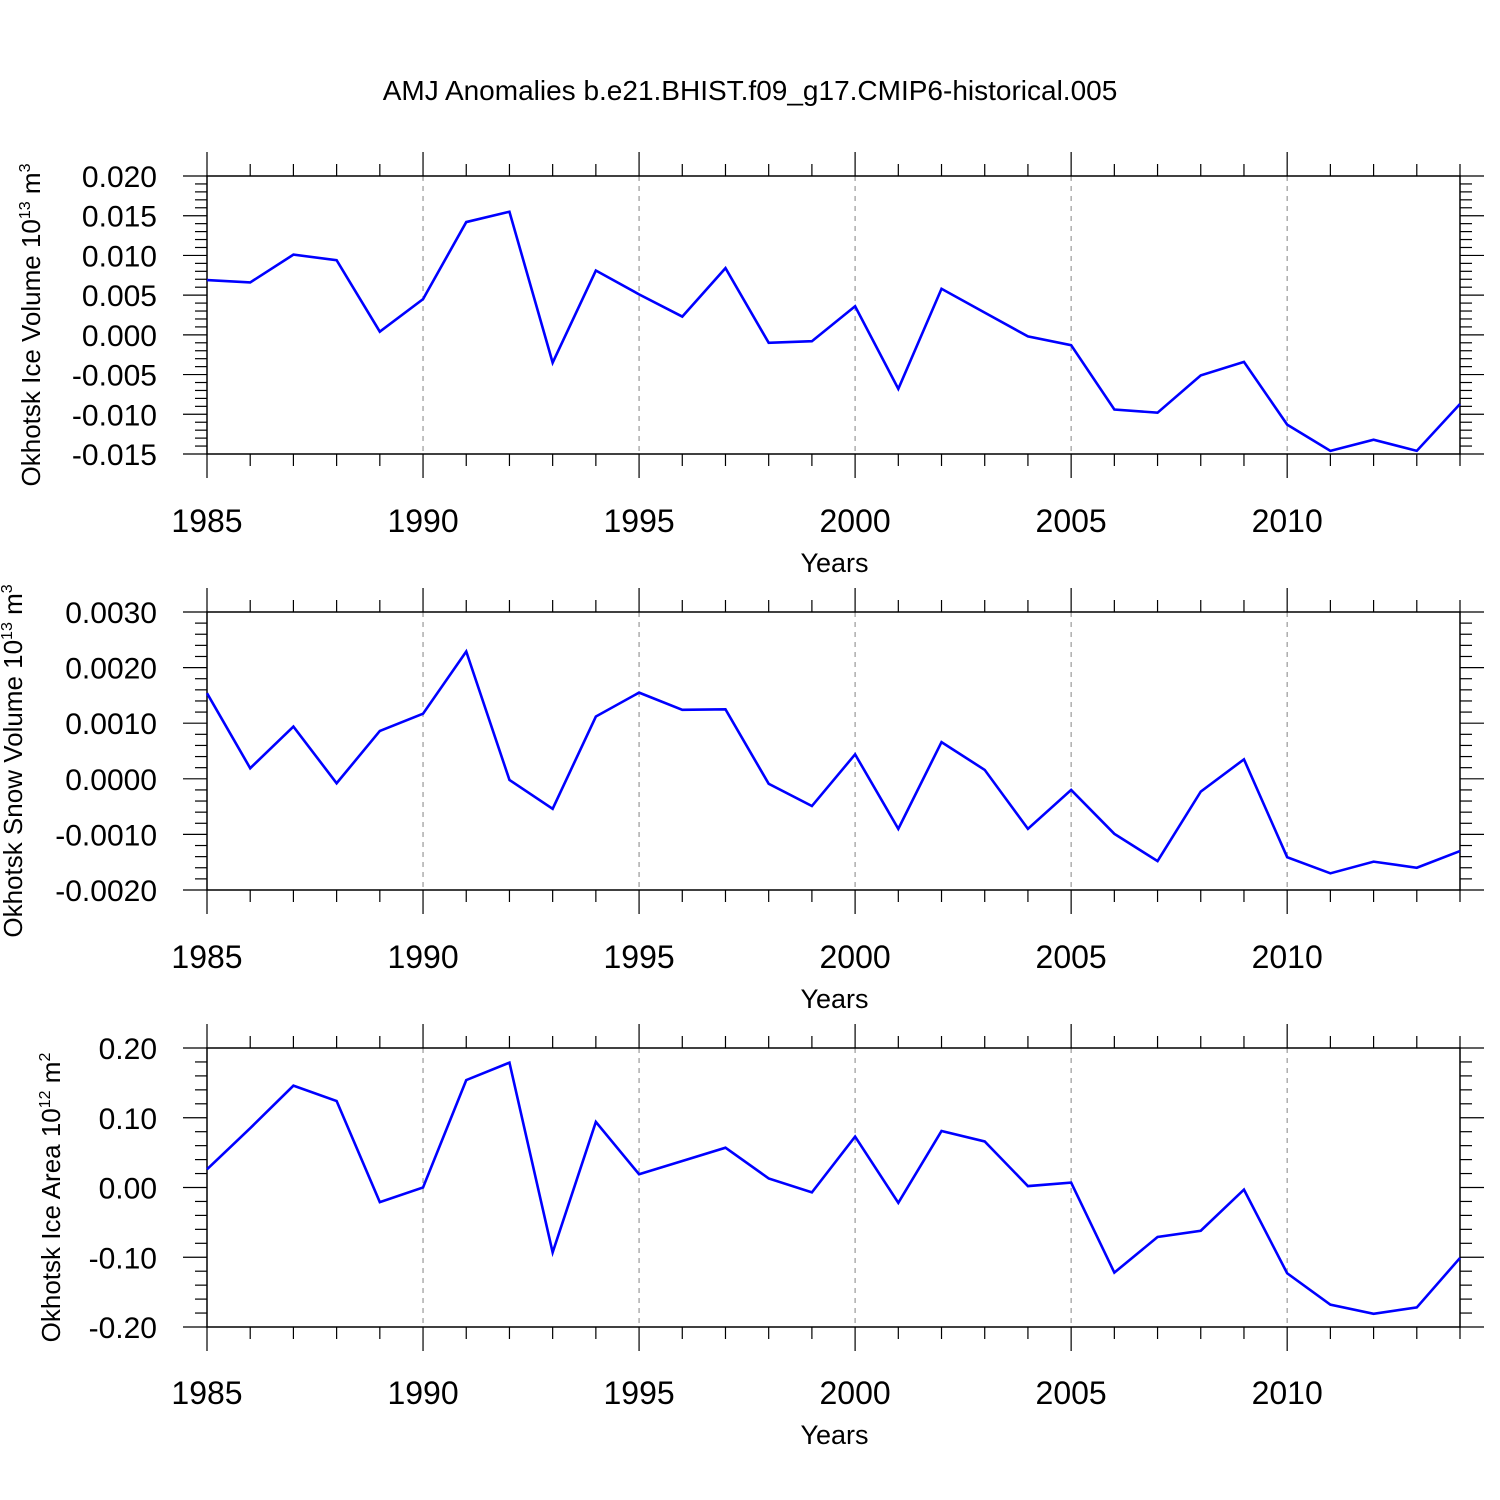 The width and height of the screenshot is (1500, 1500). I want to click on y-tick-label: 0.0020, so click(111, 669).